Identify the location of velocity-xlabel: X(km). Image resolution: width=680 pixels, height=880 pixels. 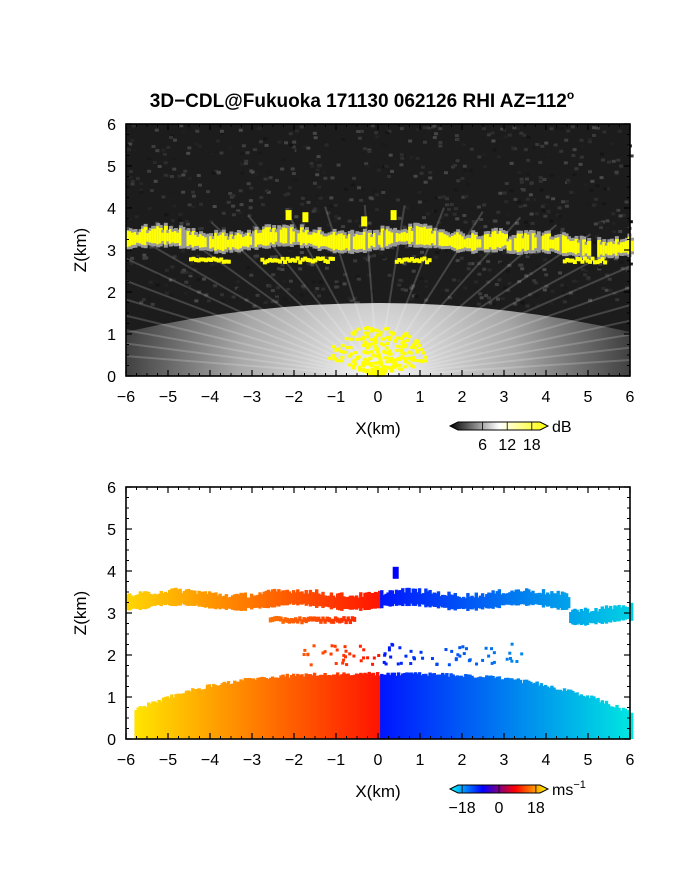
(377, 791).